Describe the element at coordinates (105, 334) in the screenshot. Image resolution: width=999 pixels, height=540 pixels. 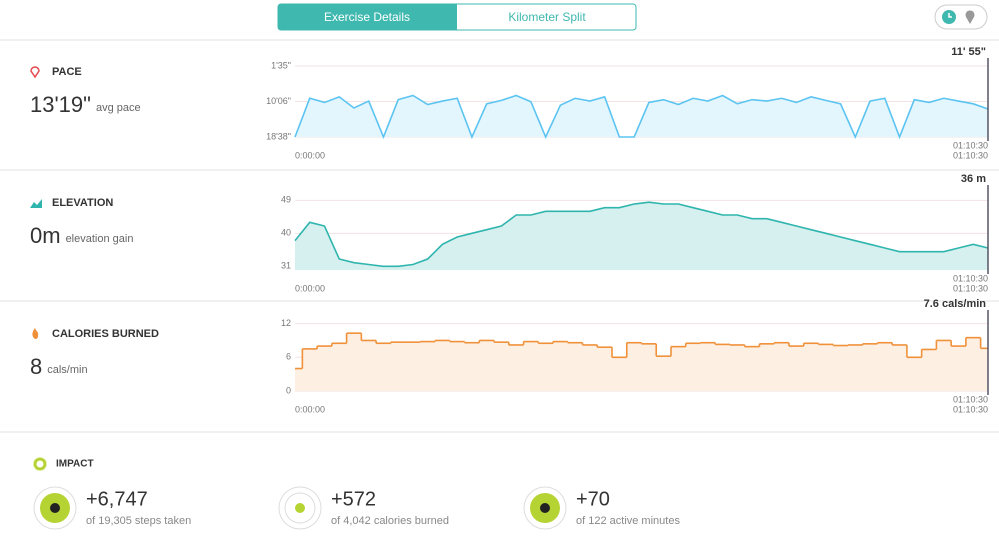
I see `metric-title: CALORIES BURNED` at that location.